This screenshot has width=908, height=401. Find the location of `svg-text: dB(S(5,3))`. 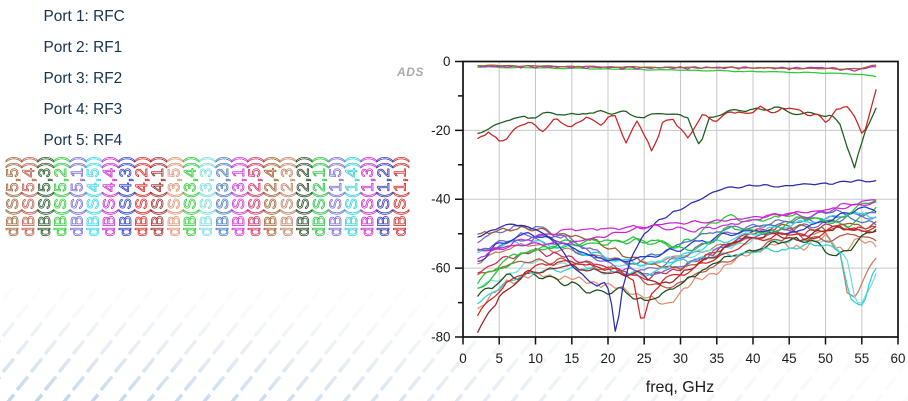

svg-text: dB(S(5,3)) is located at coordinates (44, 196).